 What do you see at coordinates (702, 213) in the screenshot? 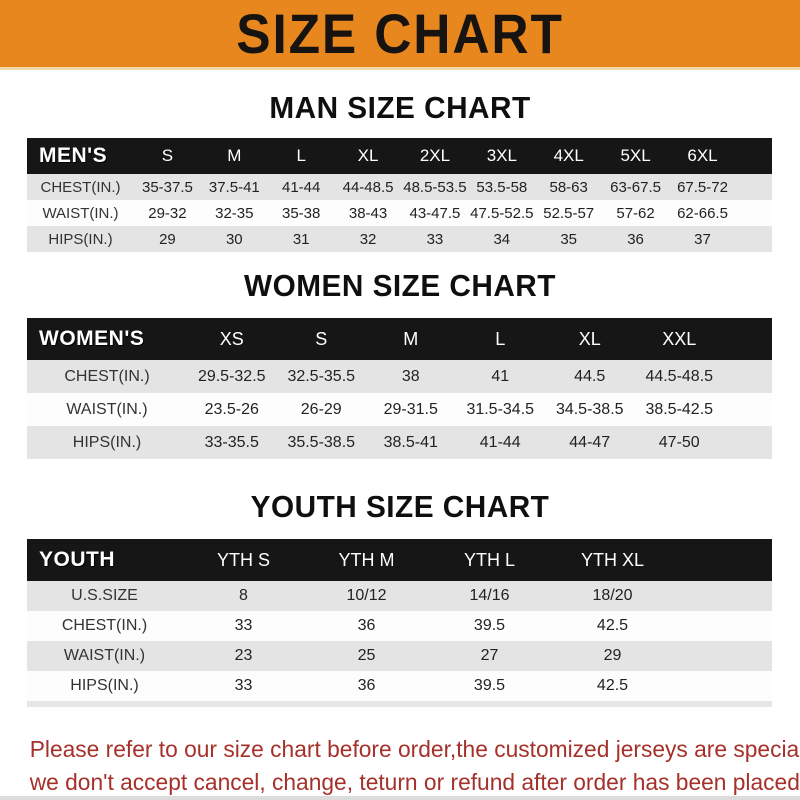
I see `measurement-cell: 62-66.5` at bounding box center [702, 213].